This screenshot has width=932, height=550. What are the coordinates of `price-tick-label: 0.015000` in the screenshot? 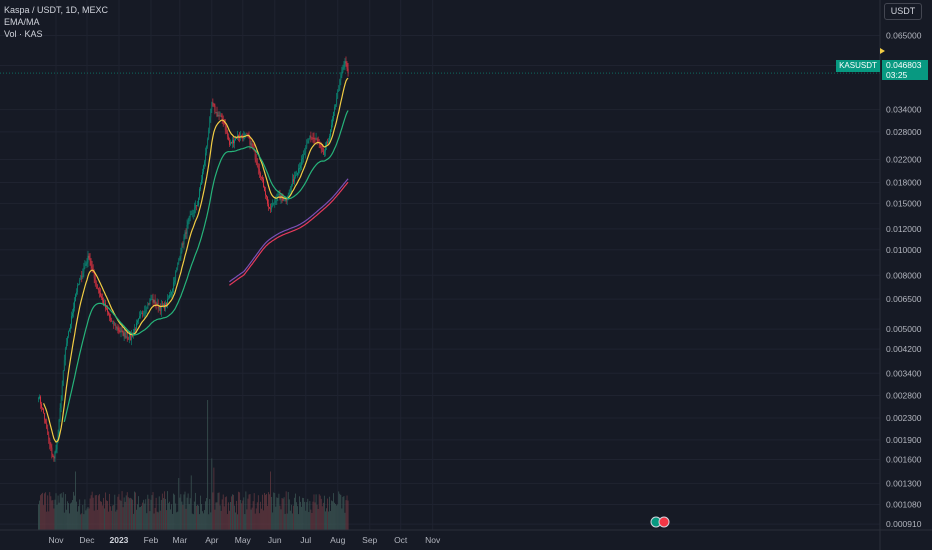 It's located at (904, 203).